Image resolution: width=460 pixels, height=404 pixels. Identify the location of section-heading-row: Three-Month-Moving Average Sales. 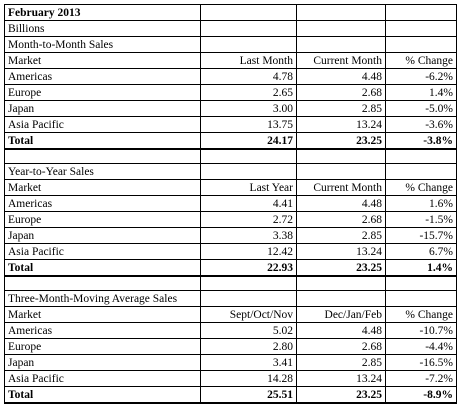
(230, 298).